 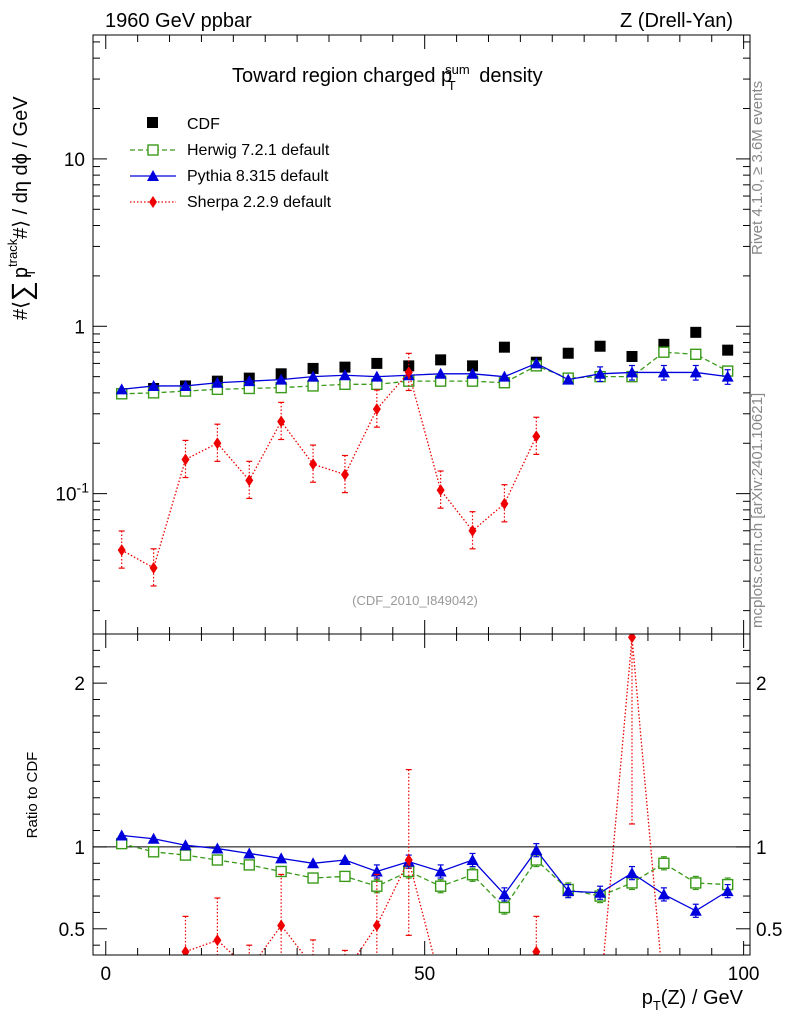 What do you see at coordinates (105, 974) in the screenshot?
I see `x-tick-label: 0` at bounding box center [105, 974].